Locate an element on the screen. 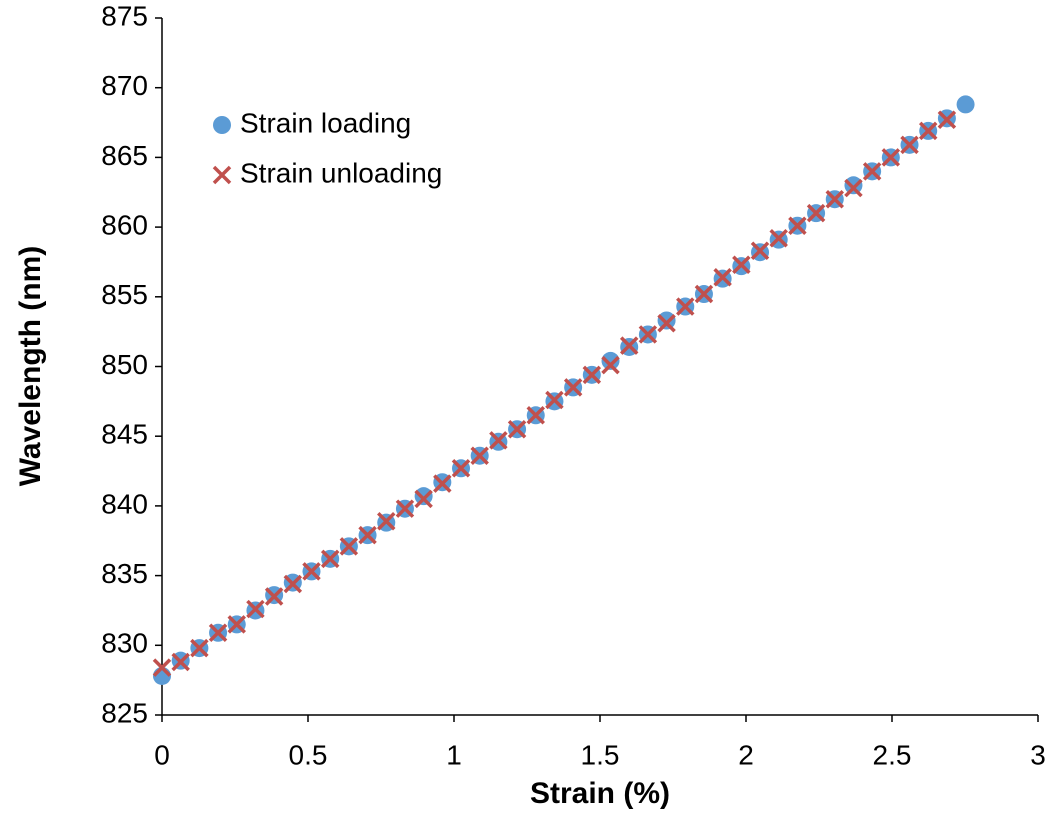  y-tick-label: 860 is located at coordinates (124, 224).